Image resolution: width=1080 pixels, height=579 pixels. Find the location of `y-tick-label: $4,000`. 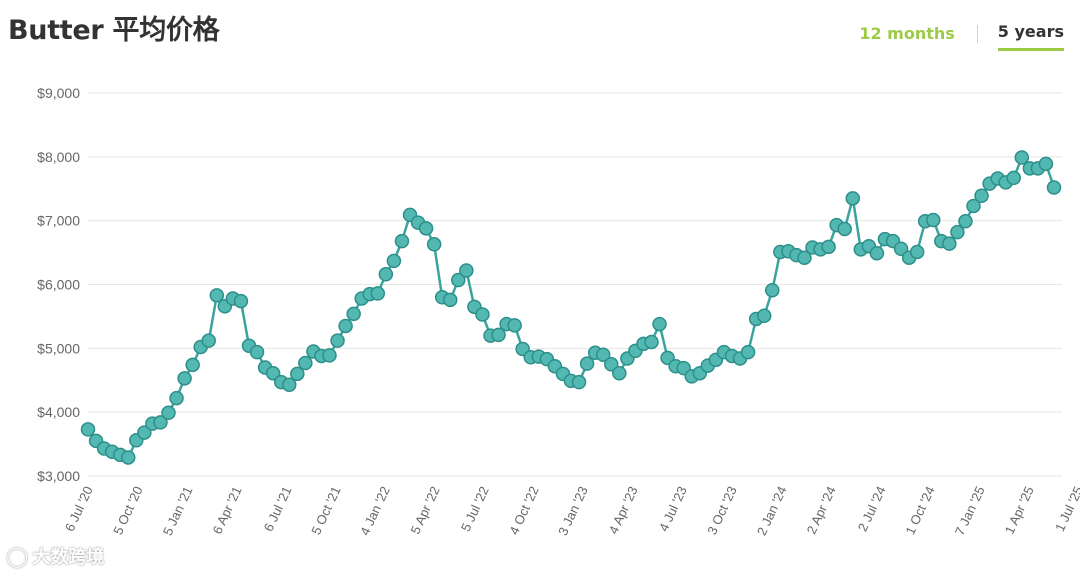

y-tick-label: $4,000 is located at coordinates (58, 412).